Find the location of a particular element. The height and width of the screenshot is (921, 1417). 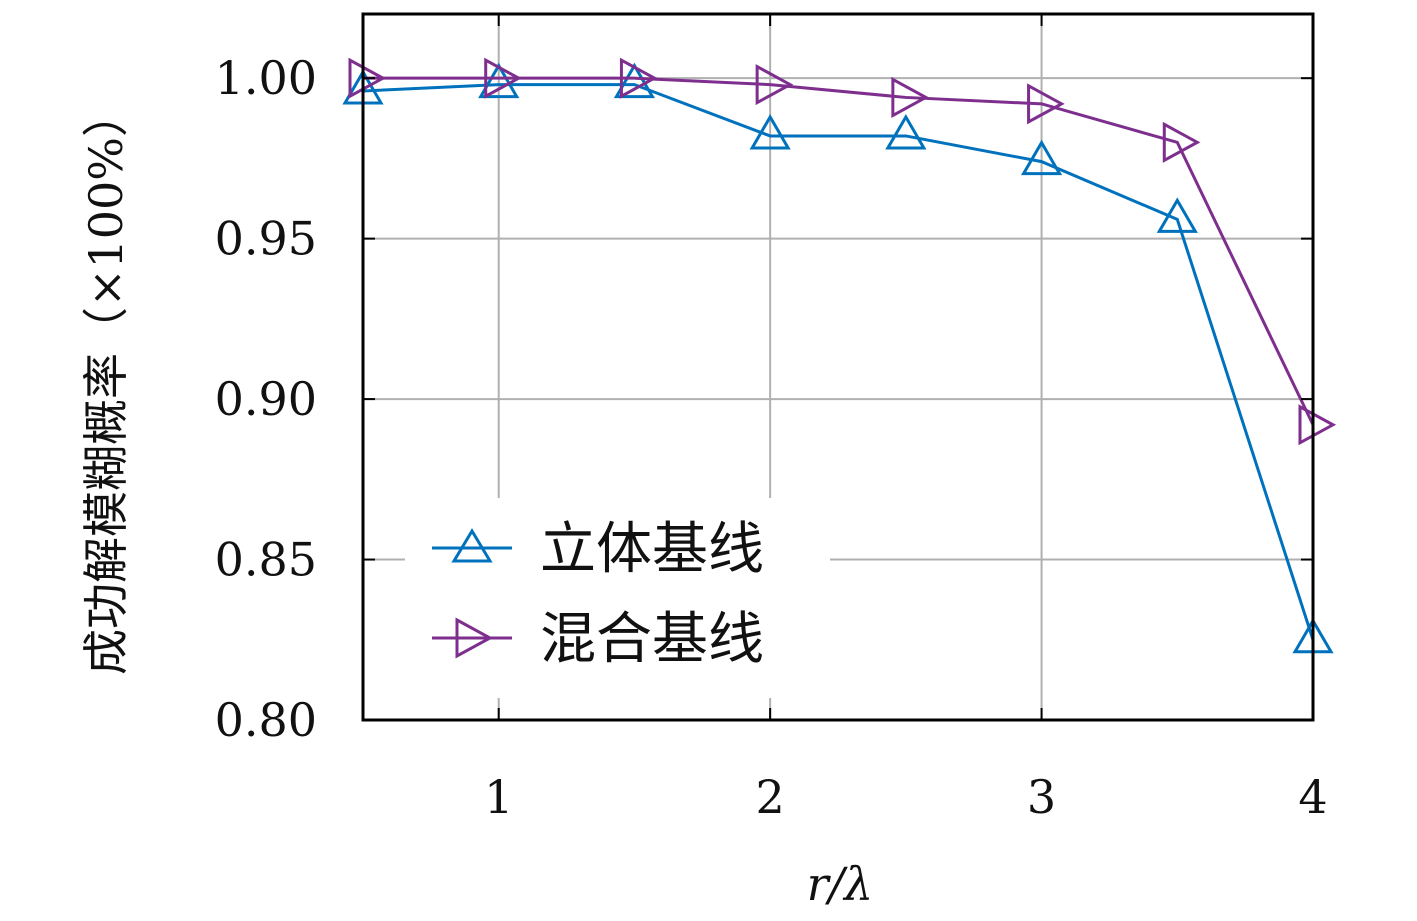

legend-item-hybrid-baseline: 混合基线 is located at coordinates (598, 639).